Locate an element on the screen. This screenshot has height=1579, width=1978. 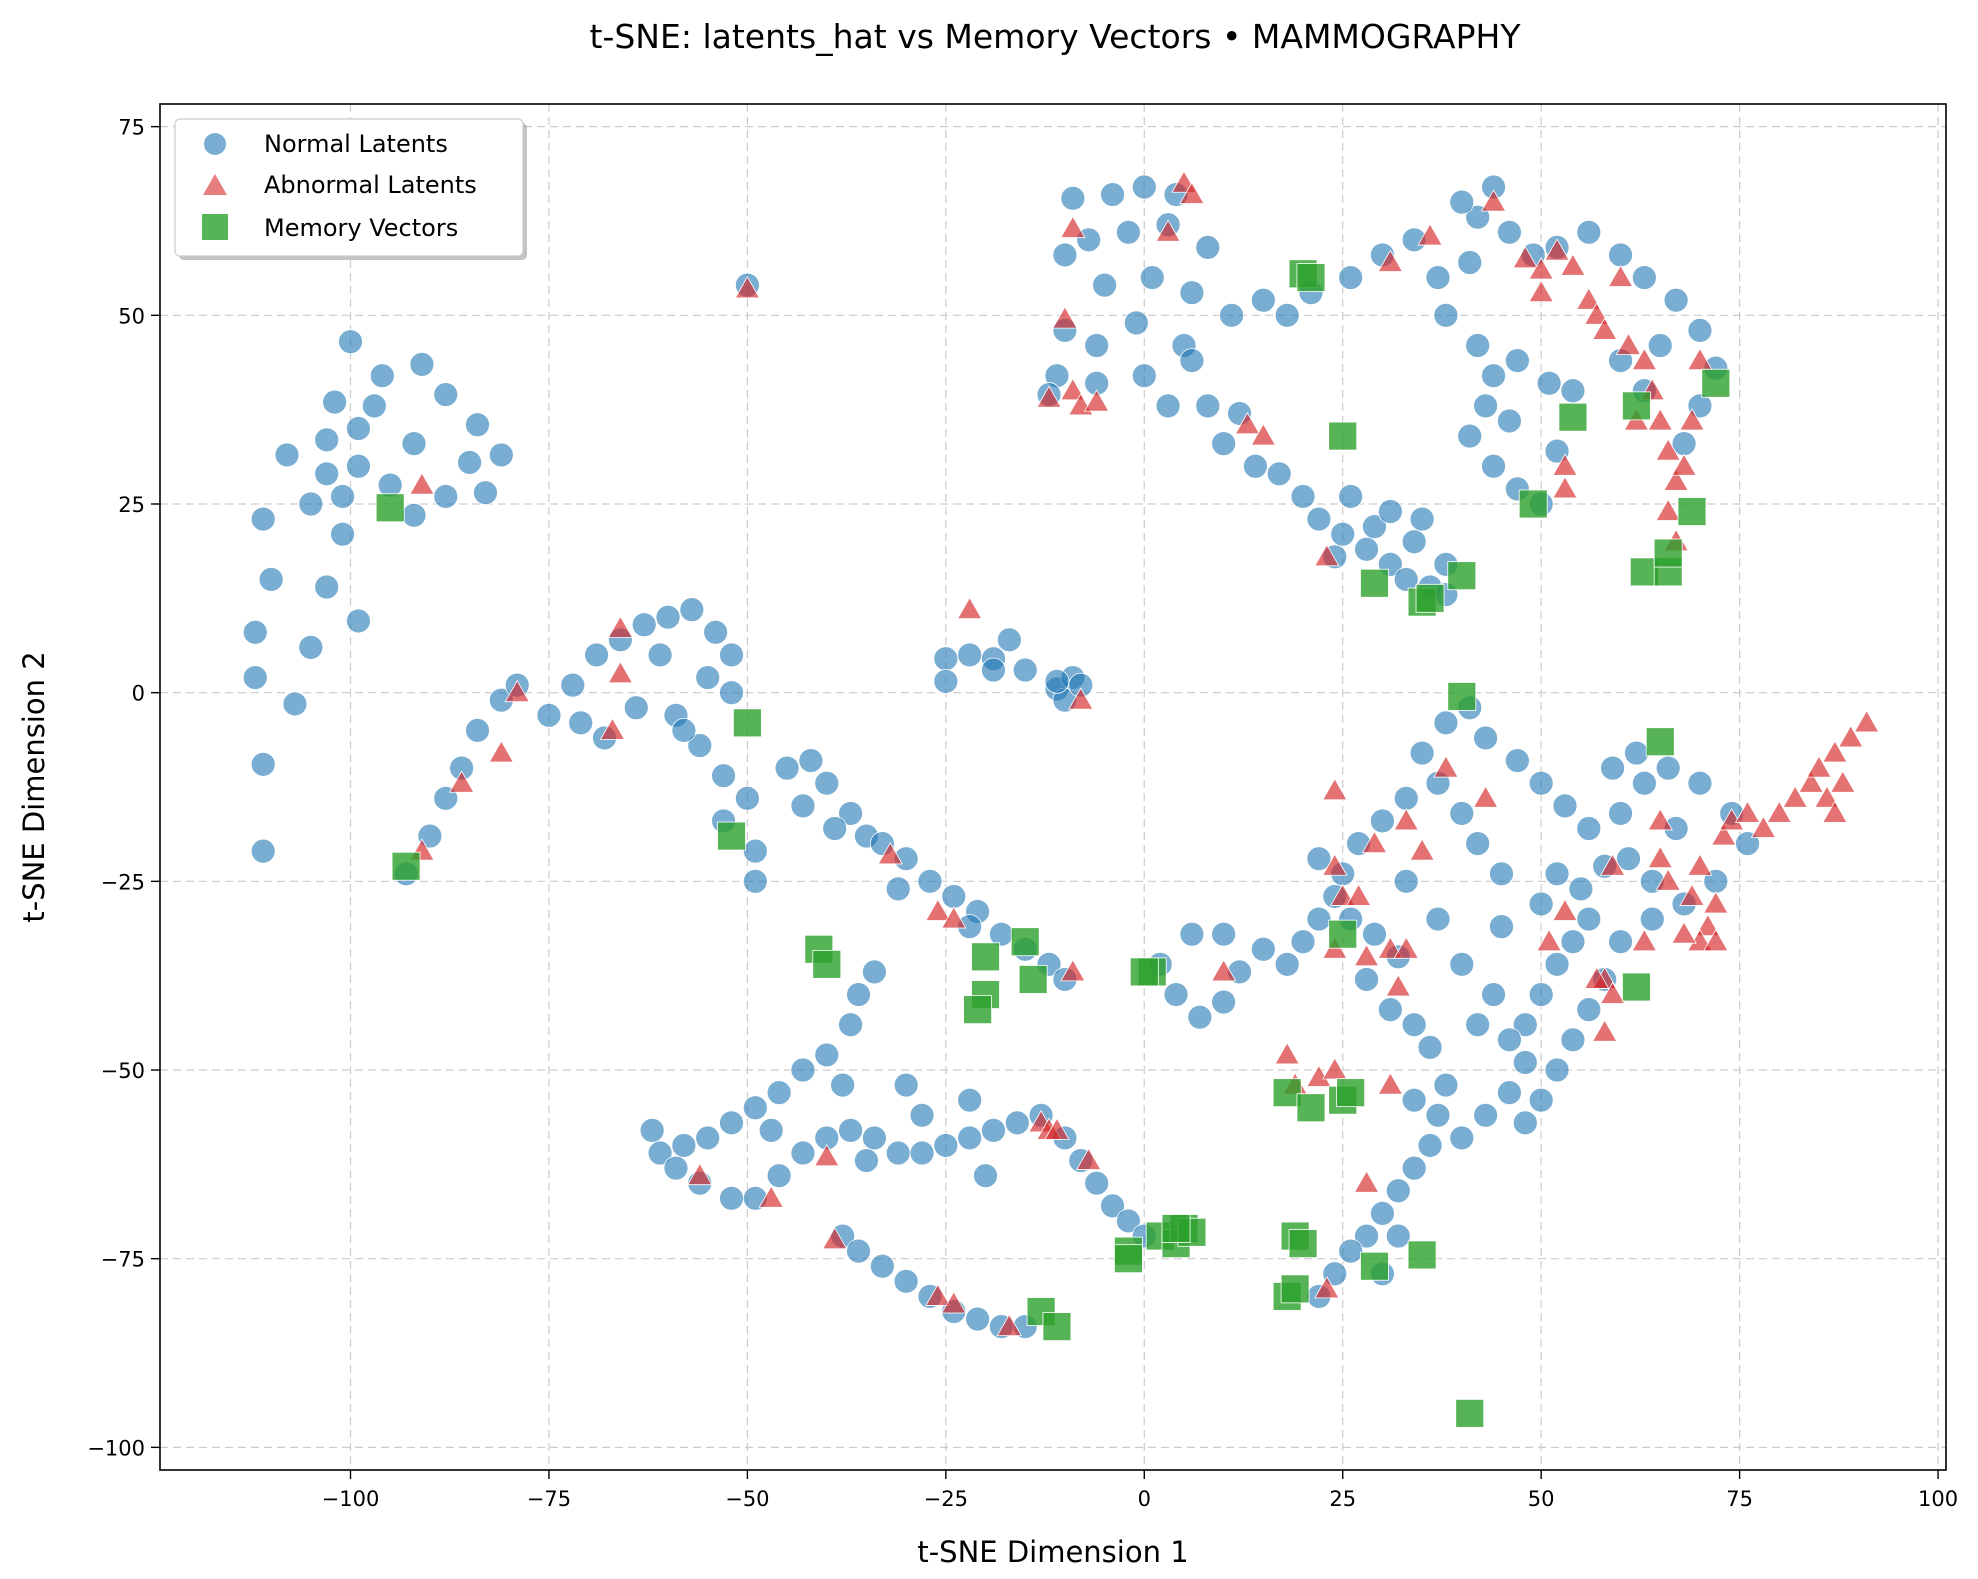
legend-label-memory: Memory Vectors is located at coordinates (361, 228).